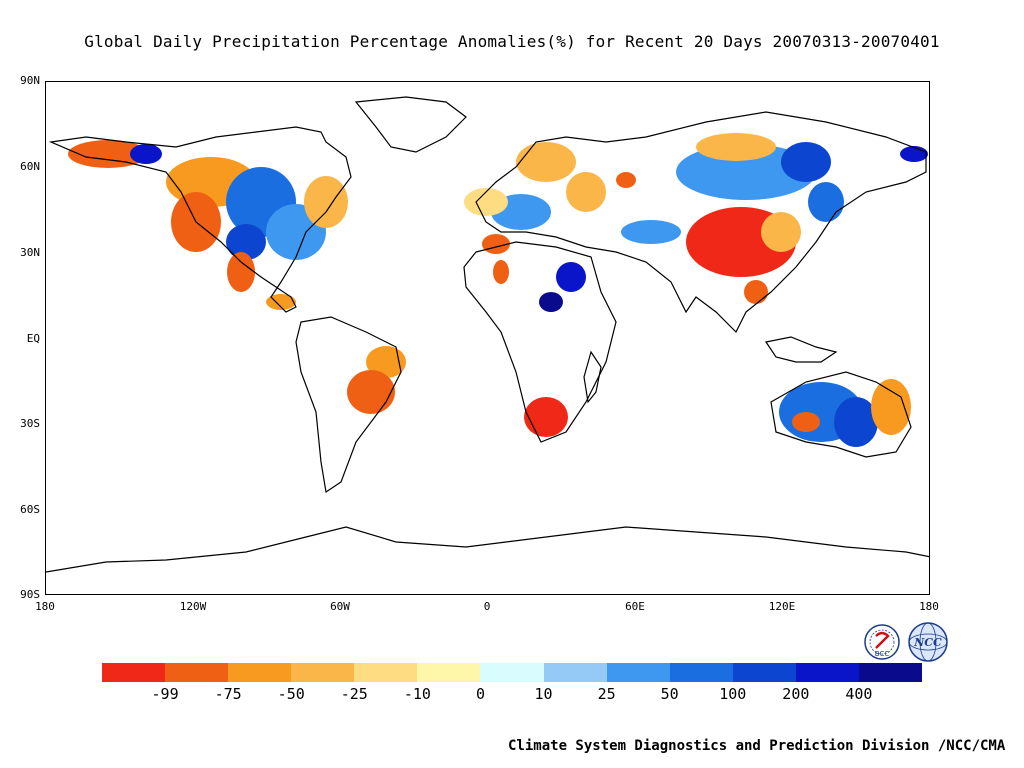  What do you see at coordinates (756, 292) in the screenshot?
I see `patch-indochina` at bounding box center [756, 292].